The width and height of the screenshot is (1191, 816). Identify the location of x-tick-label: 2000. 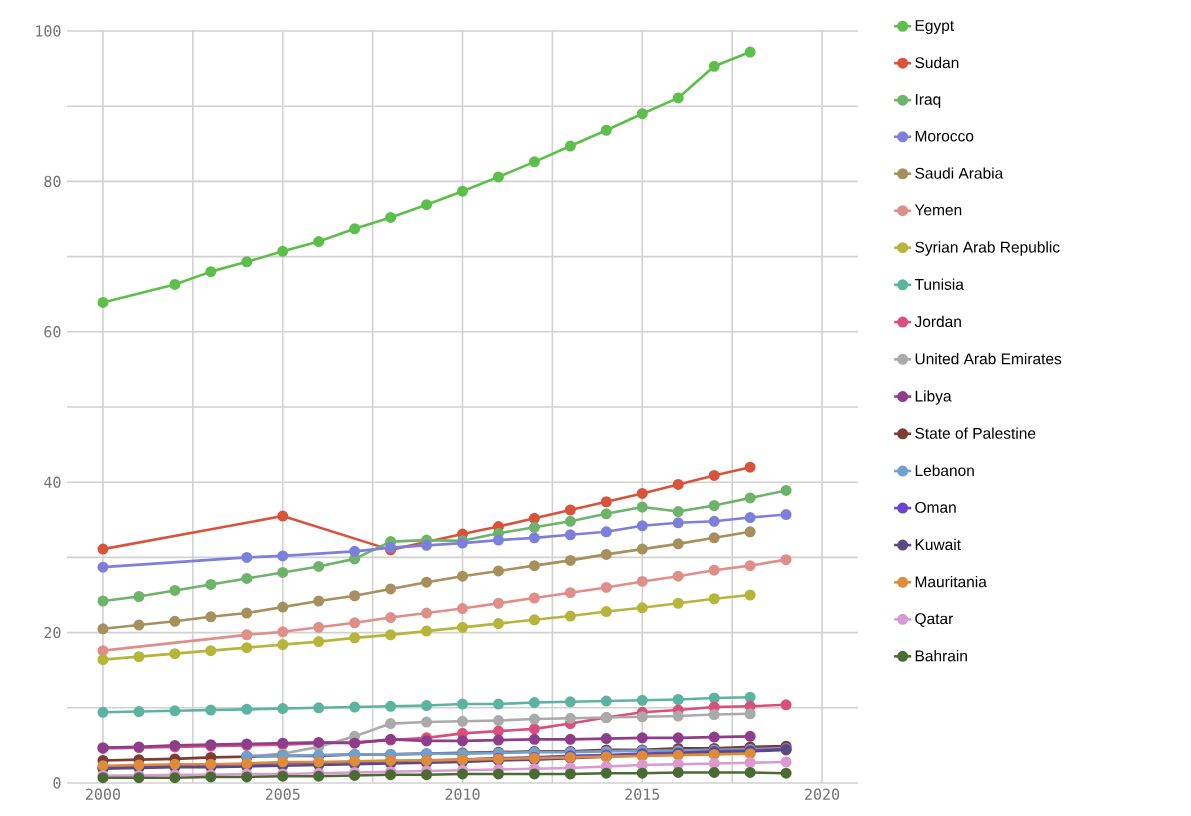
(103, 794).